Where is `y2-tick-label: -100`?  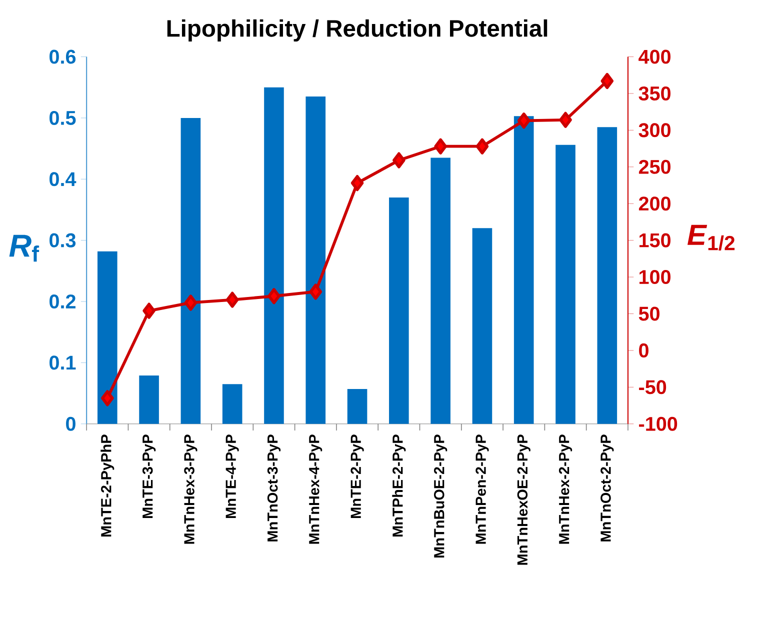 y2-tick-label: -100 is located at coordinates (658, 423).